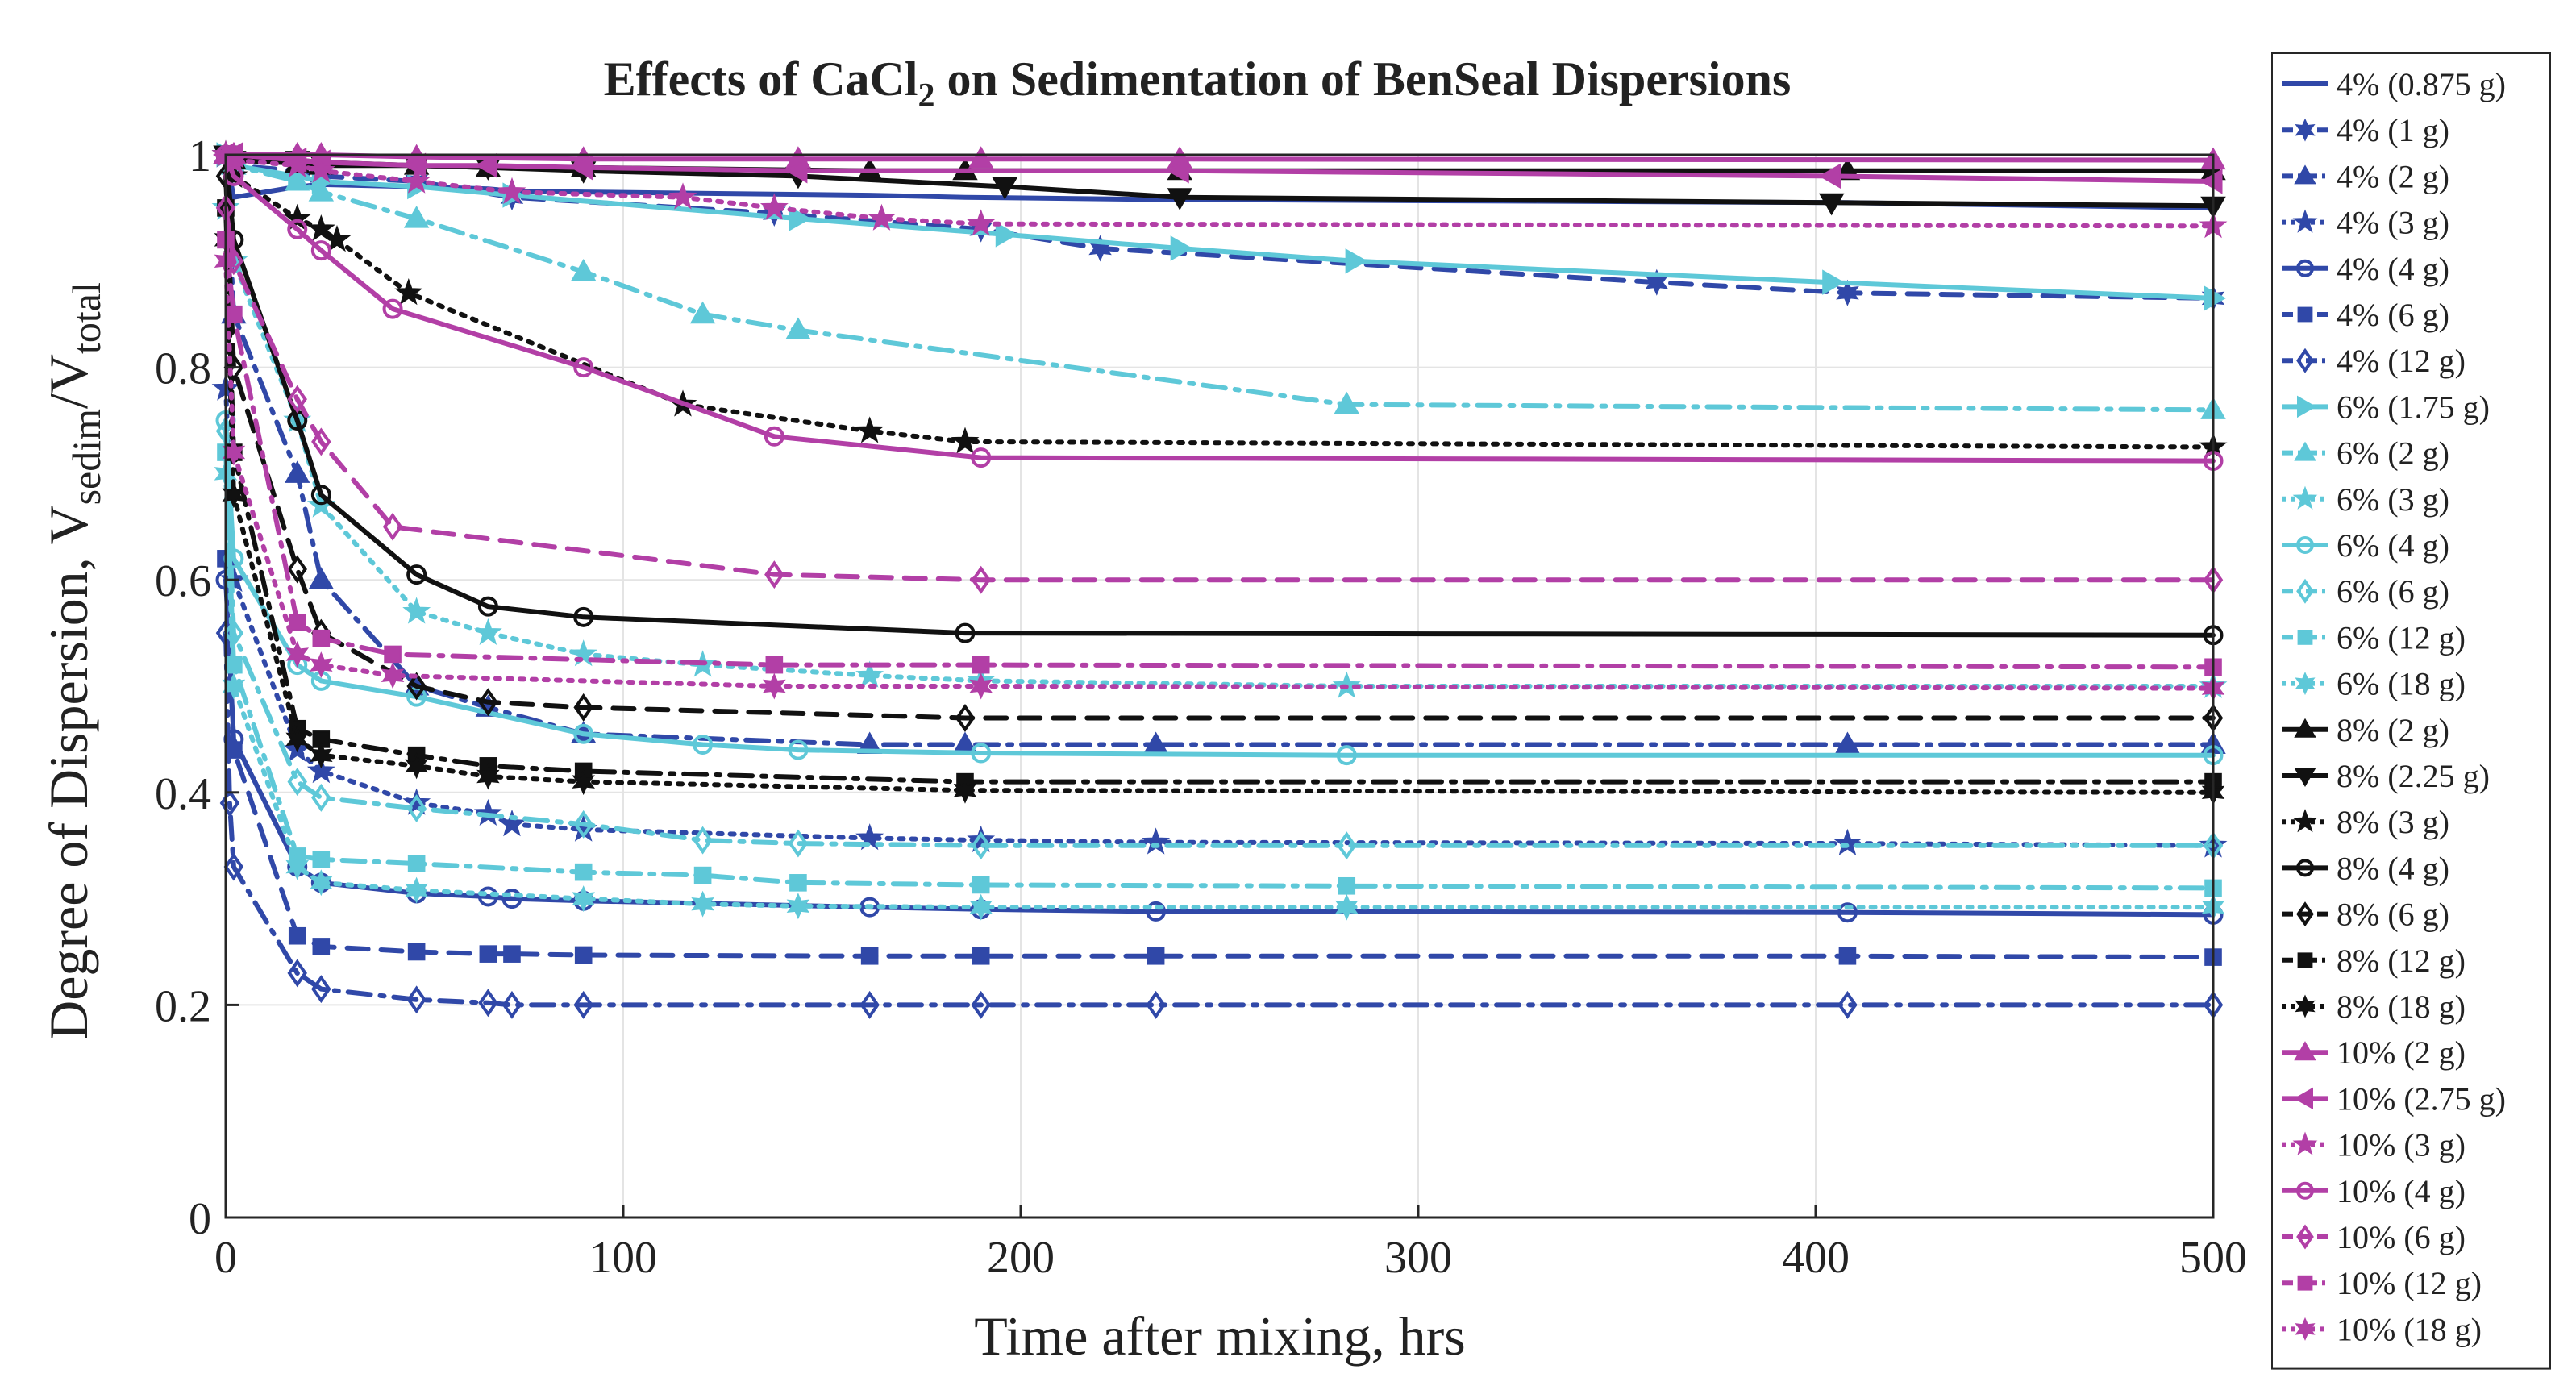  I want to click on legend-label: 4% (1 g), so click(2393, 130).